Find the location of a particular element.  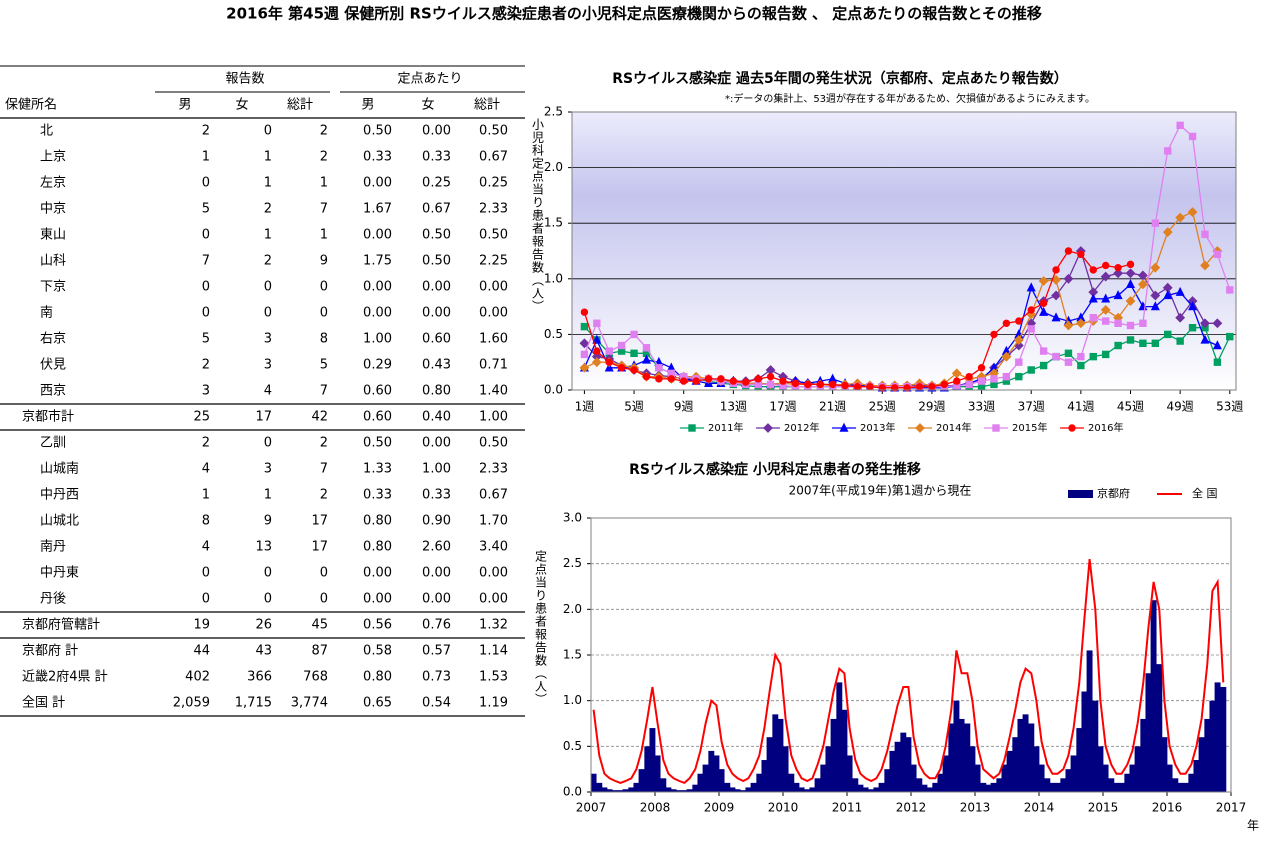

column-header: 女 is located at coordinates (241, 105).